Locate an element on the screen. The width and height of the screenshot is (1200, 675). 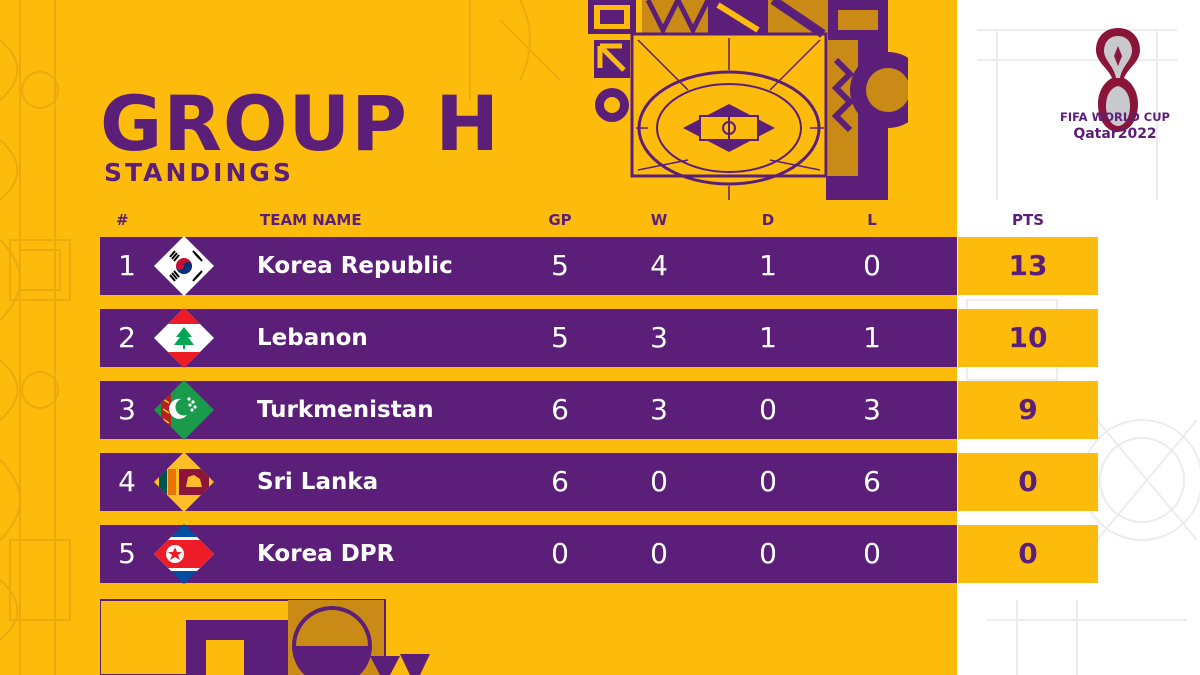
w-header: W is located at coordinates (659, 220).